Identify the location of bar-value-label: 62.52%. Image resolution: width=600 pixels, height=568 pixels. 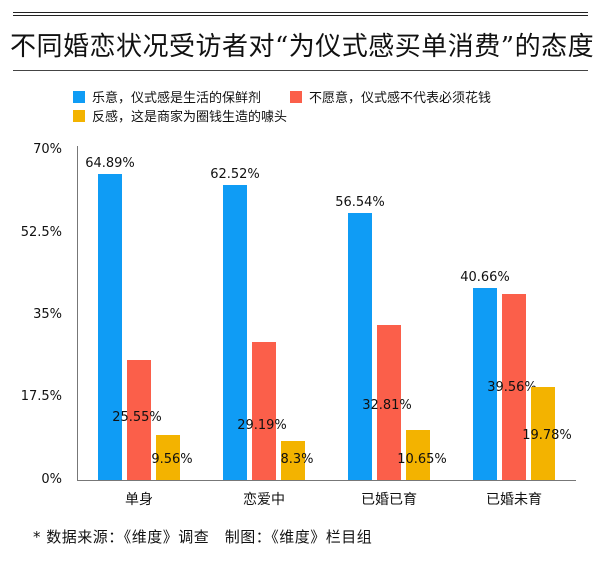
(235, 174).